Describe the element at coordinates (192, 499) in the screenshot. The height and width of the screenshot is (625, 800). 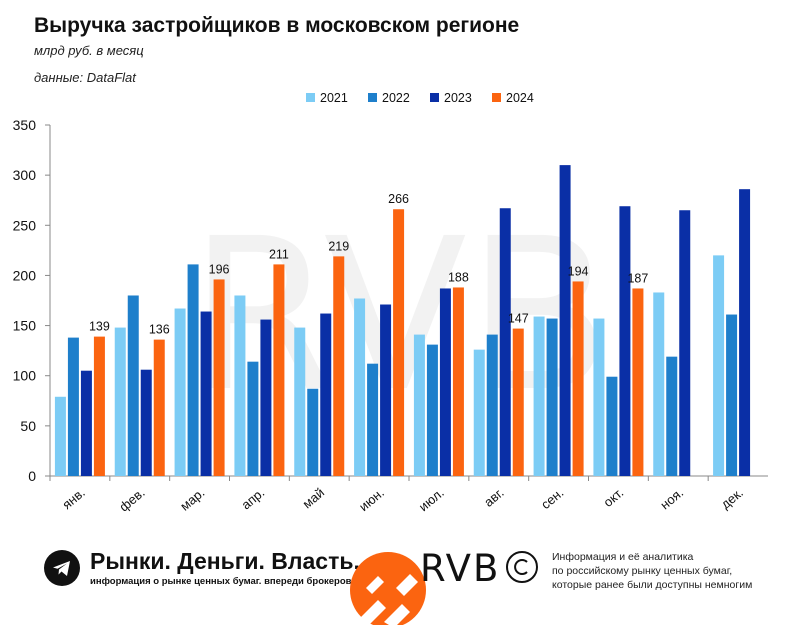
I see `x-tick-label: мар.` at that location.